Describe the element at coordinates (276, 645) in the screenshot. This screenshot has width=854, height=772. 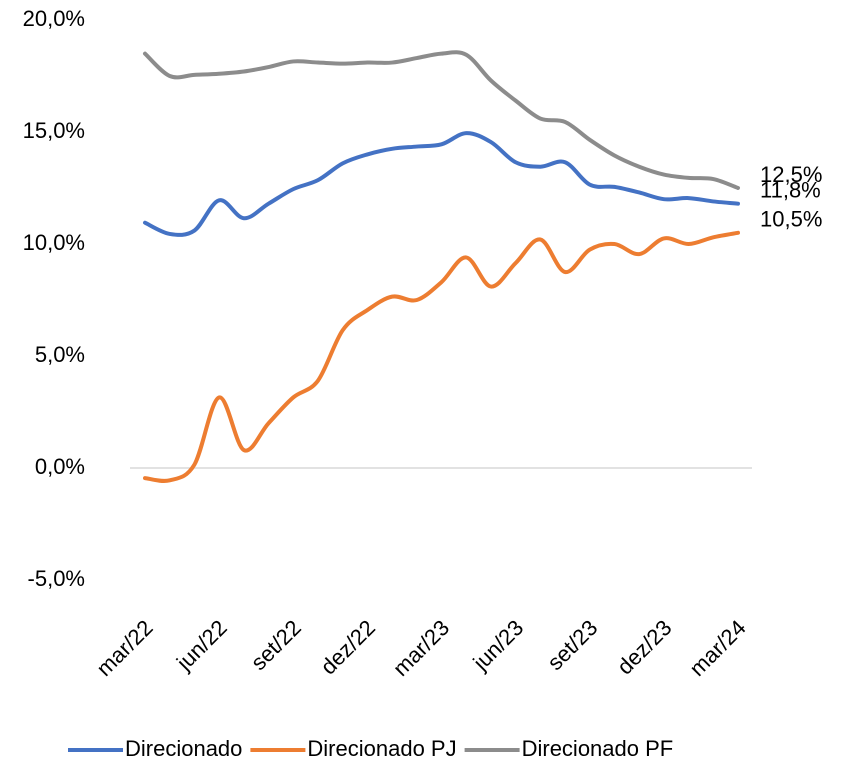
I see `x-tick-label: set/22` at that location.